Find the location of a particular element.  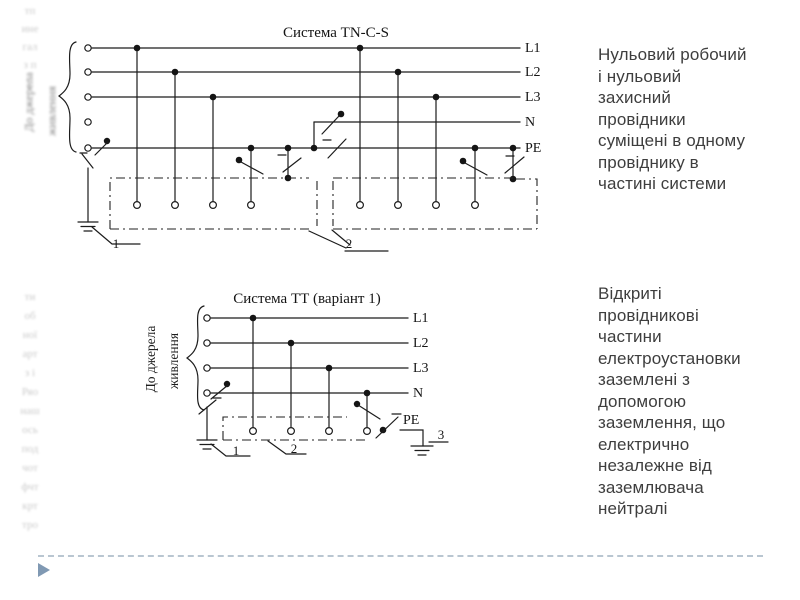

diagram1-label-L1: L1 is located at coordinates (533, 48).